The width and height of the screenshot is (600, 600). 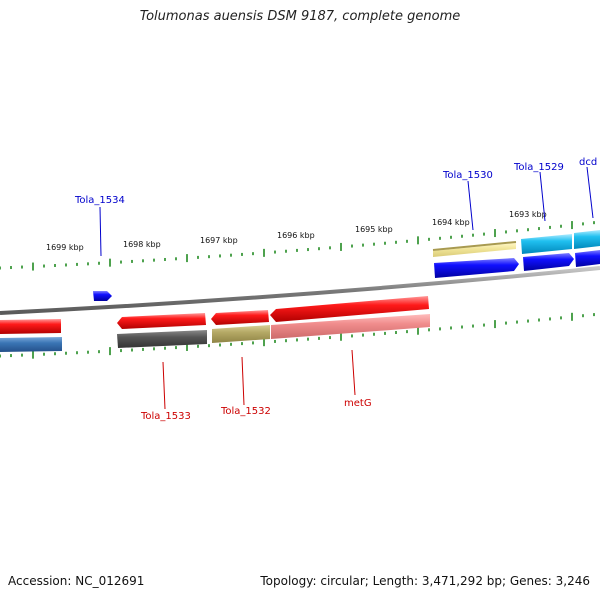 I want to click on gene-tola-1530-bar, so click(x=474, y=250).